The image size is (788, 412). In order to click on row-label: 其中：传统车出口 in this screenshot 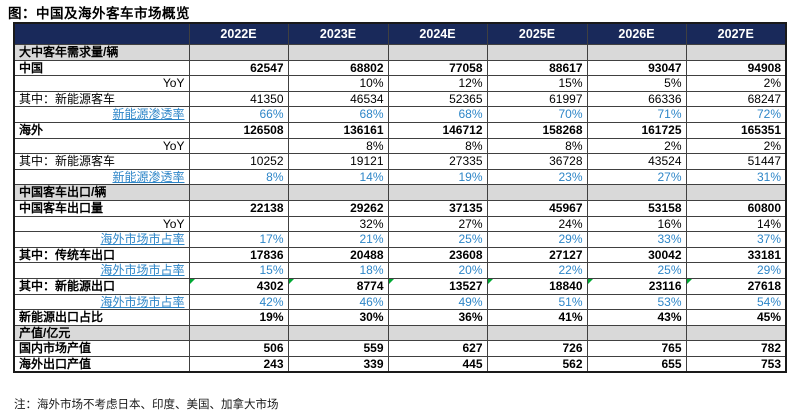, I will do `click(101, 255)`.